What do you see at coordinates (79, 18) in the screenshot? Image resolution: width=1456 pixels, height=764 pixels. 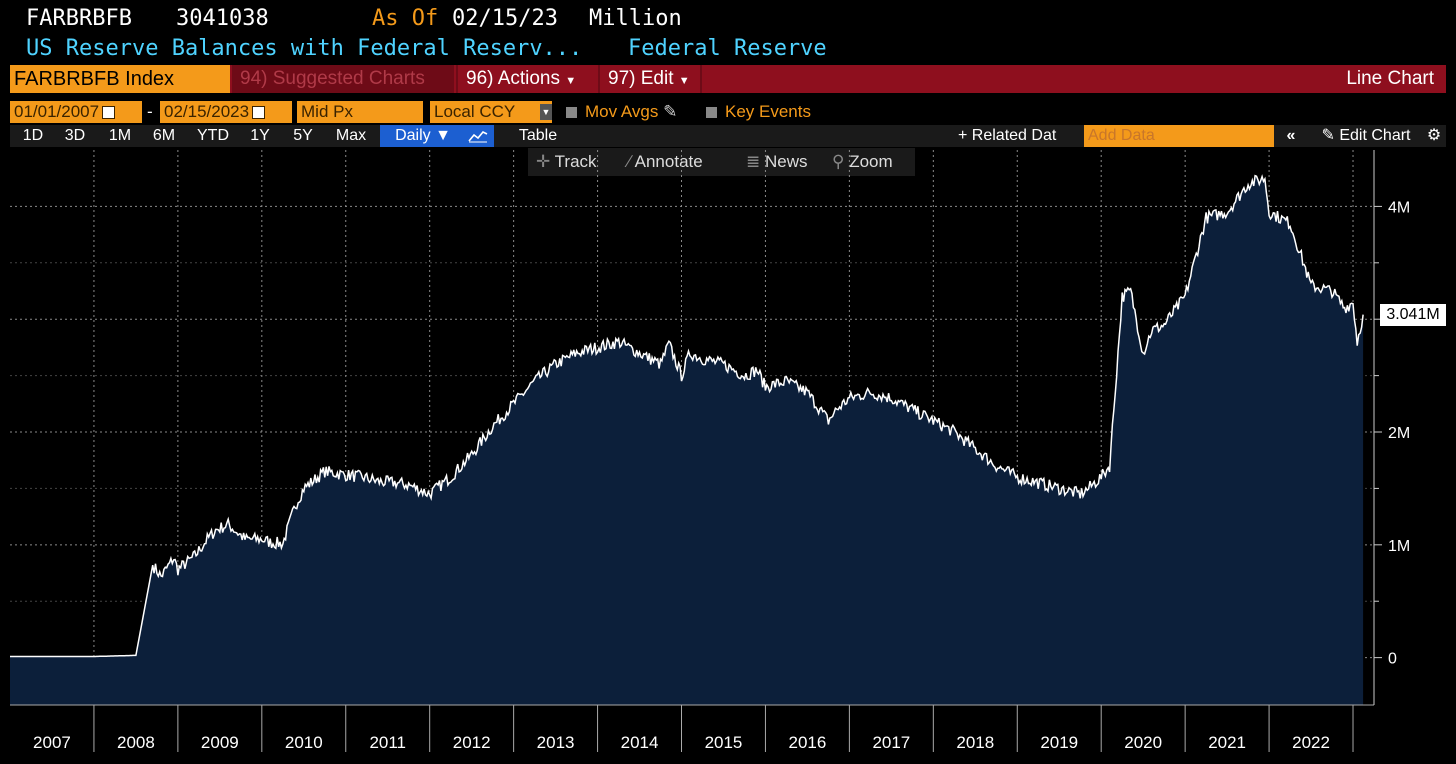 I see `ticker: FARBRBFB` at bounding box center [79, 18].